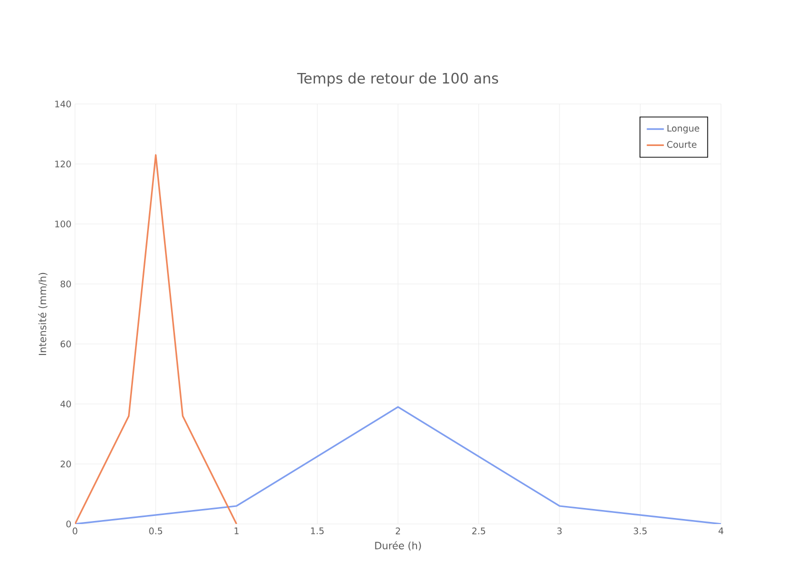  What do you see at coordinates (681, 144) in the screenshot?
I see `legend-label: Courte` at bounding box center [681, 144].